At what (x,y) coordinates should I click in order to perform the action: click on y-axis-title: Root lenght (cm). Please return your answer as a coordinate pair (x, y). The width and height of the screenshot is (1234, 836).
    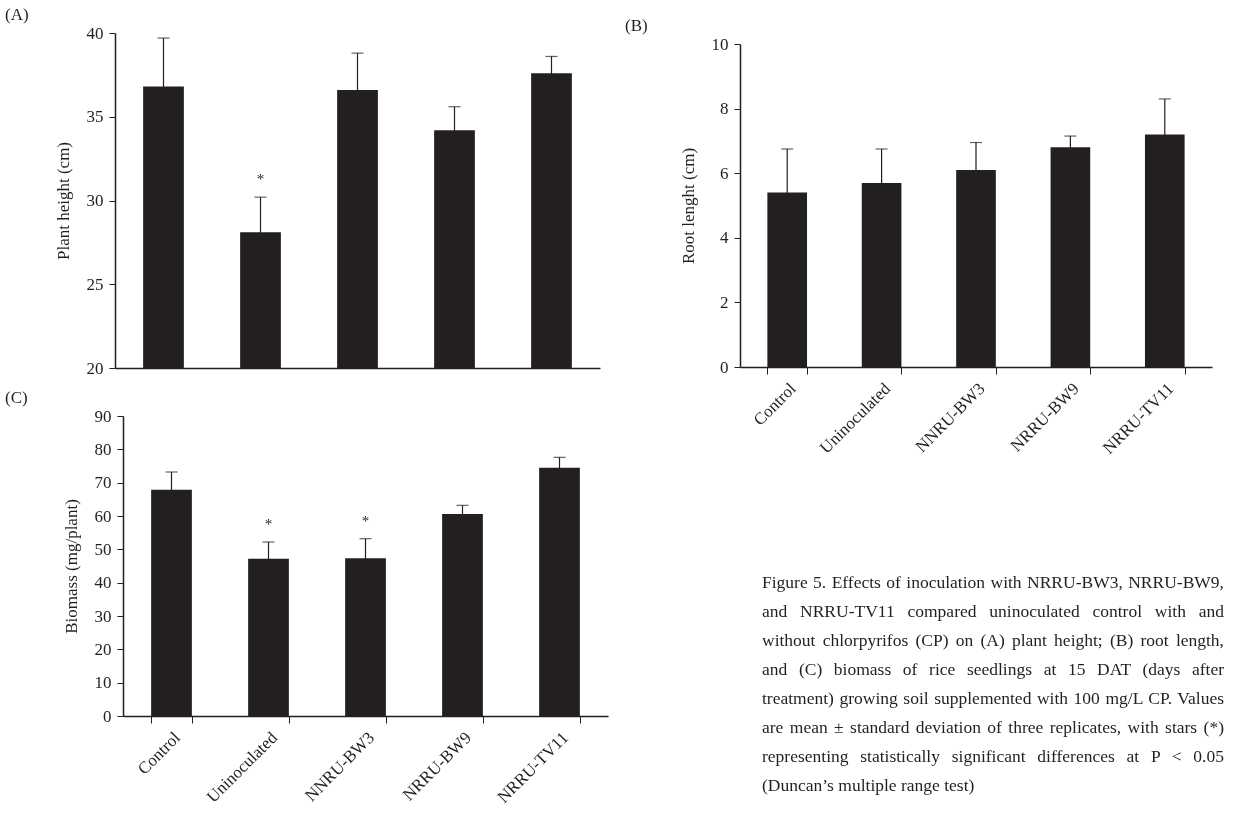
    Looking at the image, I should click on (688, 206).